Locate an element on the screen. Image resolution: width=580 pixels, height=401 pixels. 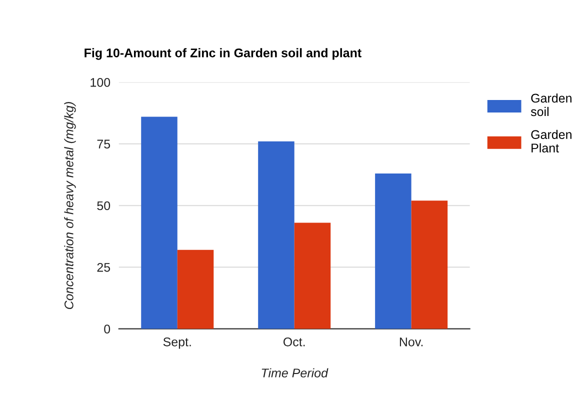
legend-label: Garden Plant is located at coordinates (551, 141).